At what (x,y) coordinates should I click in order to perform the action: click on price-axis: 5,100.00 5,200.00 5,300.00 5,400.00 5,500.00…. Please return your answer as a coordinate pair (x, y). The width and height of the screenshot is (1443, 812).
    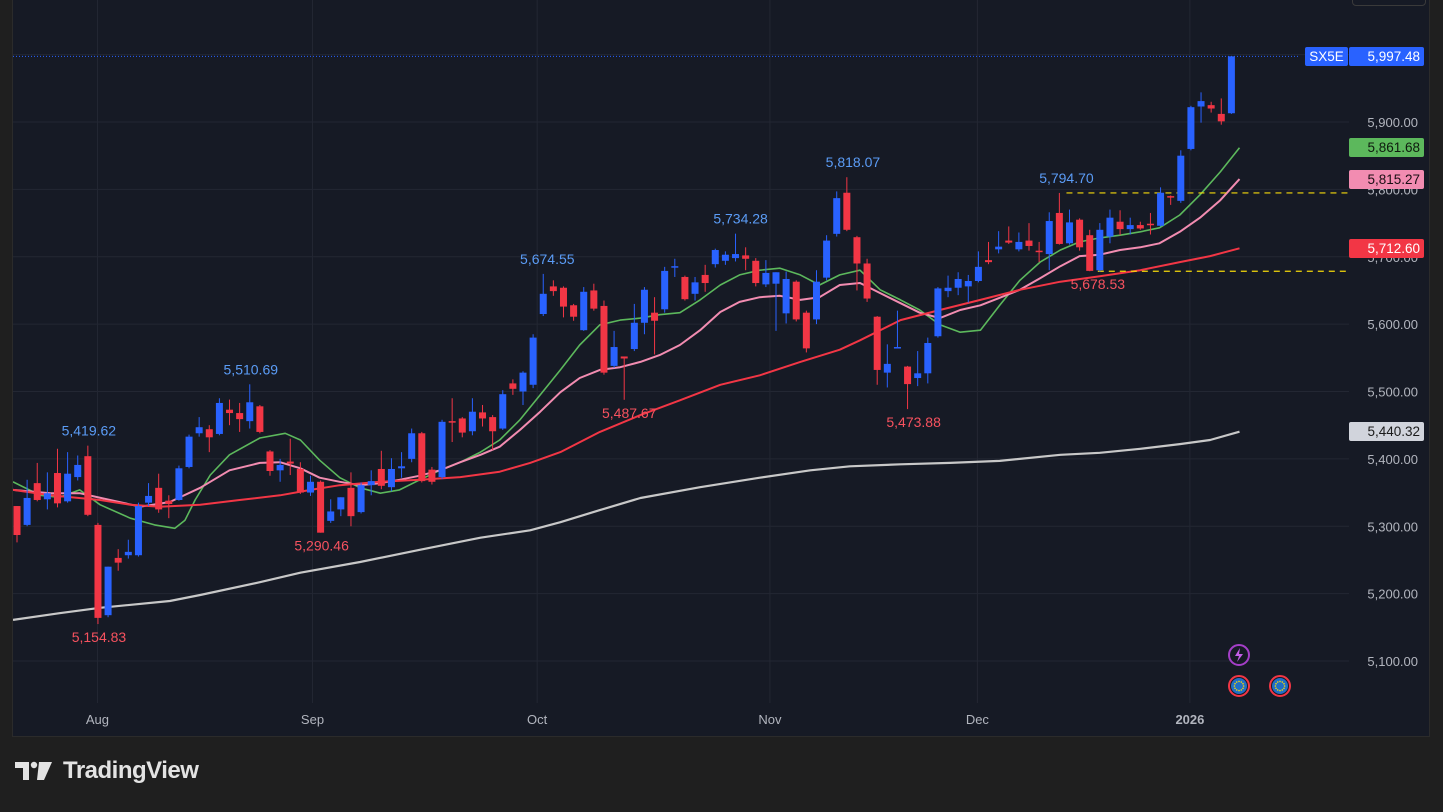
    Looking at the image, I should click on (1392, 392).